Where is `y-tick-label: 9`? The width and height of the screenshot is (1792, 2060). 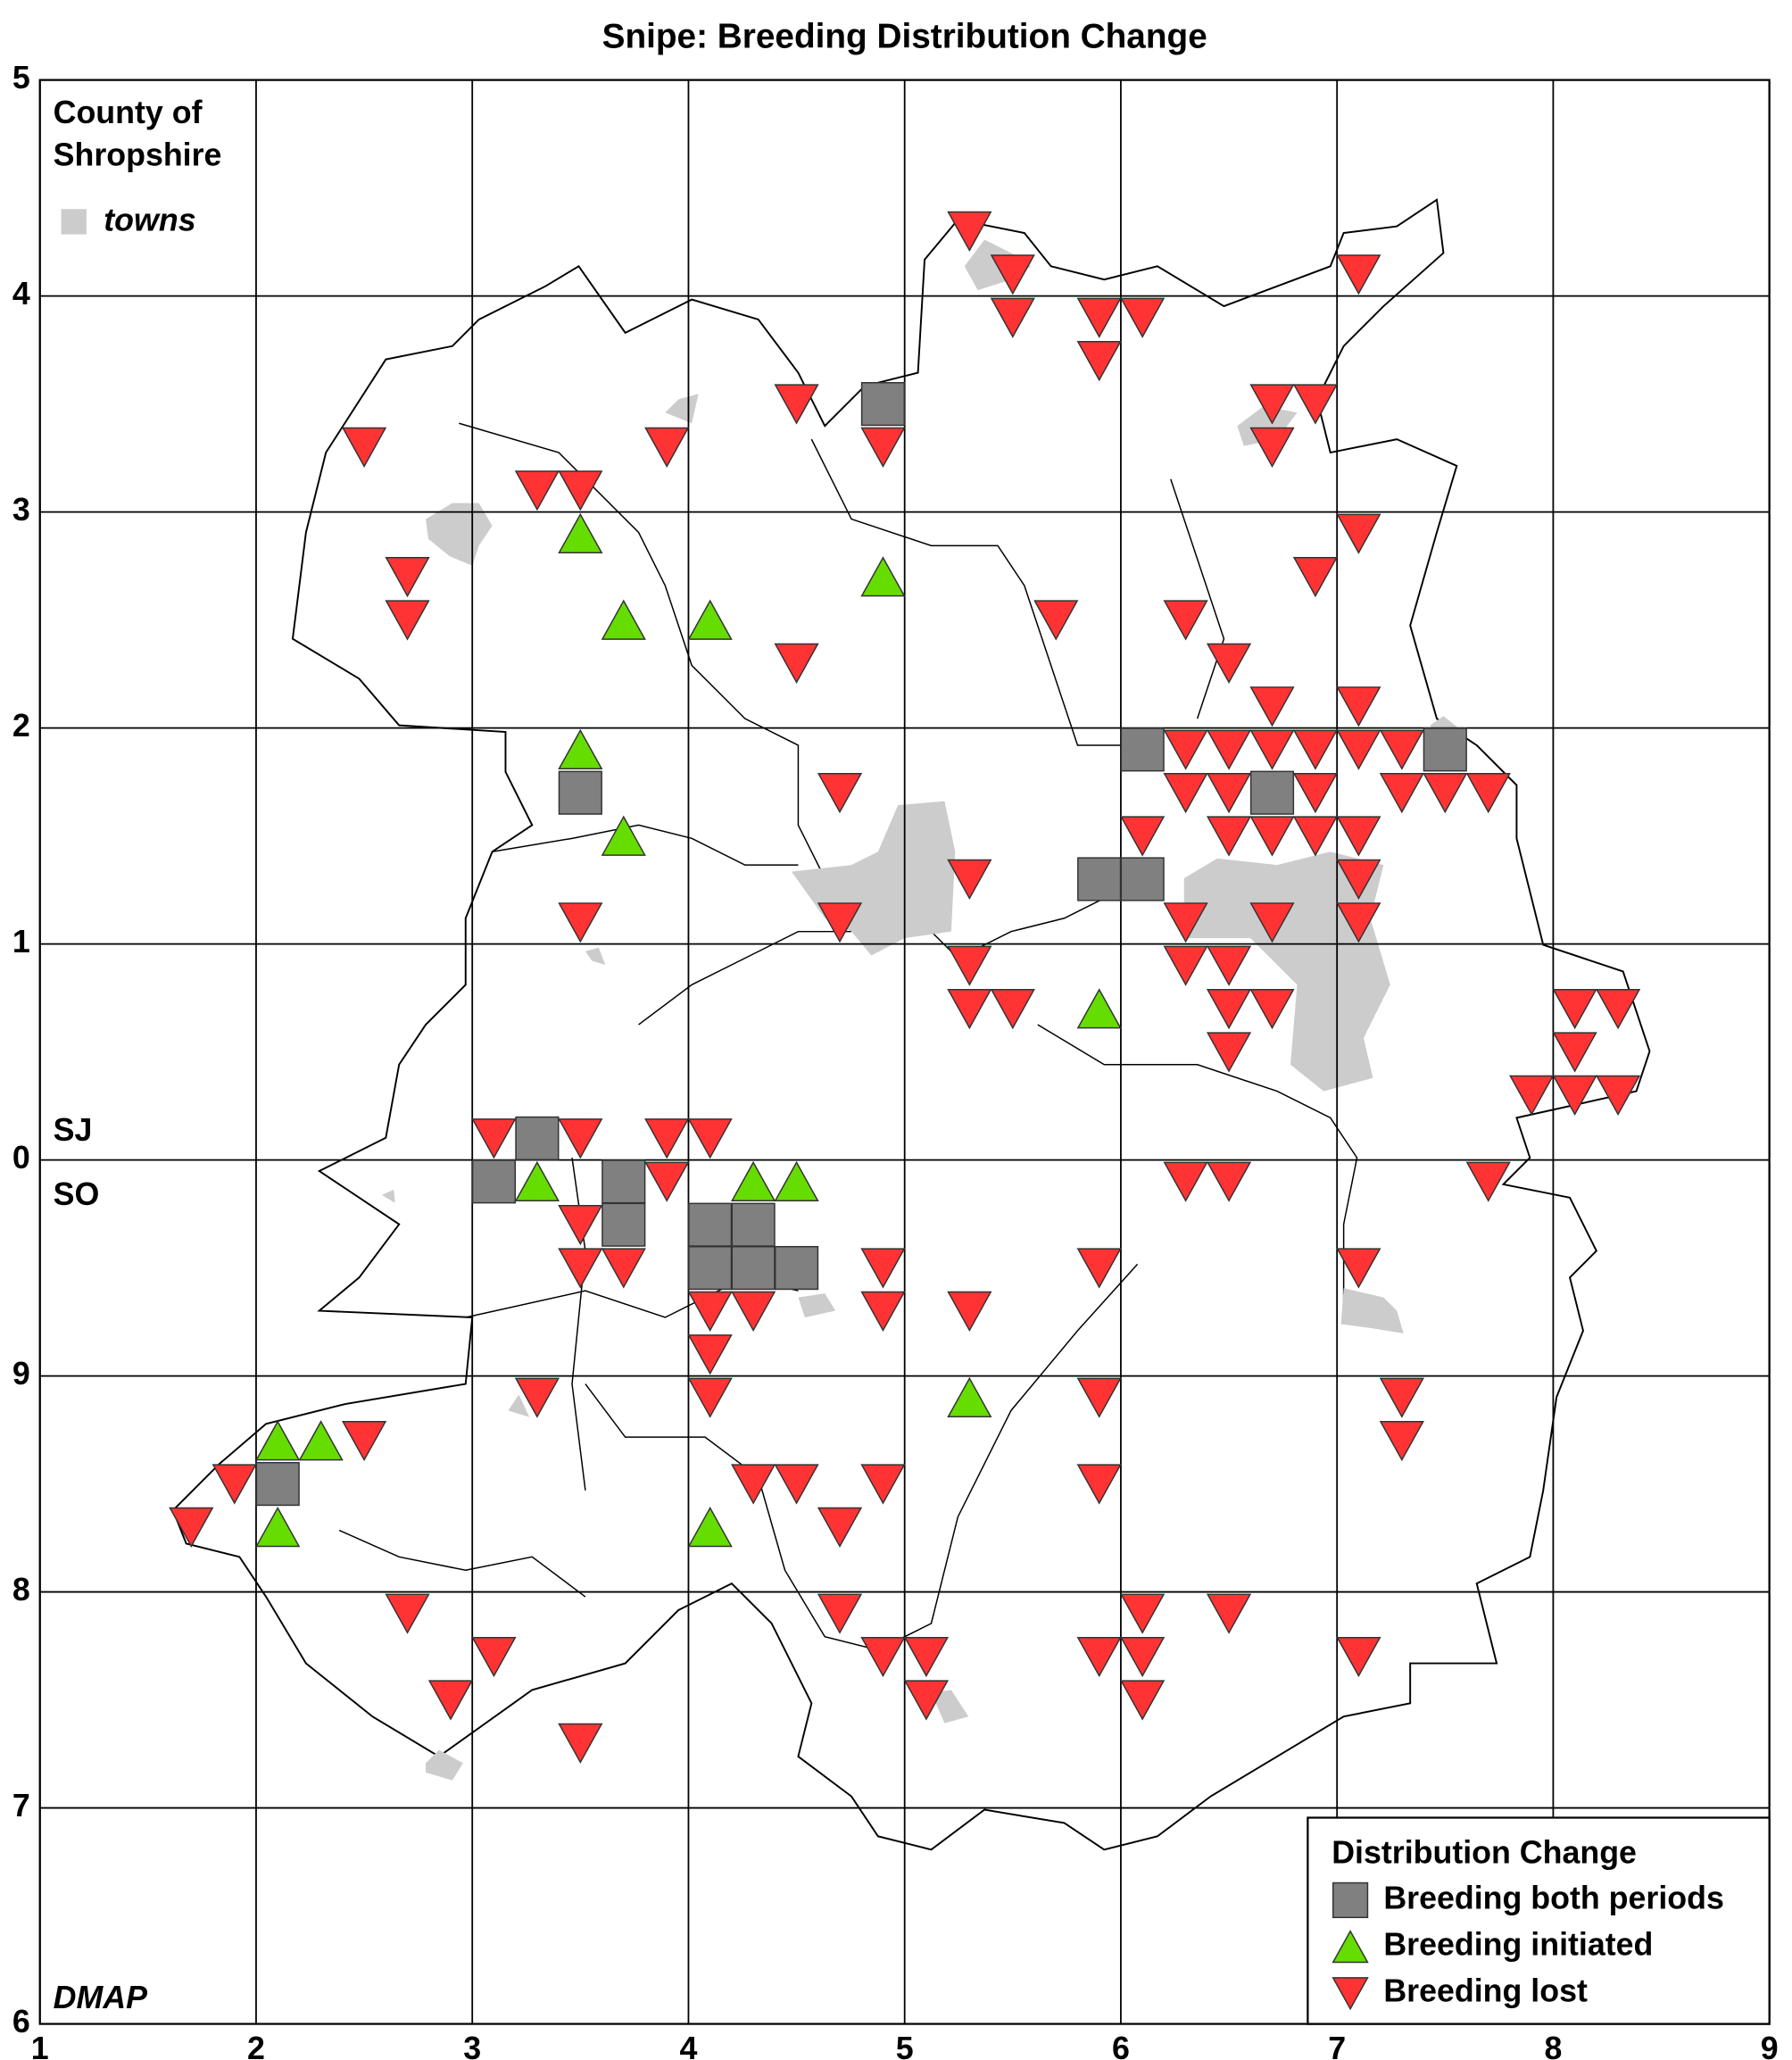 y-tick-label: 9 is located at coordinates (21, 1373).